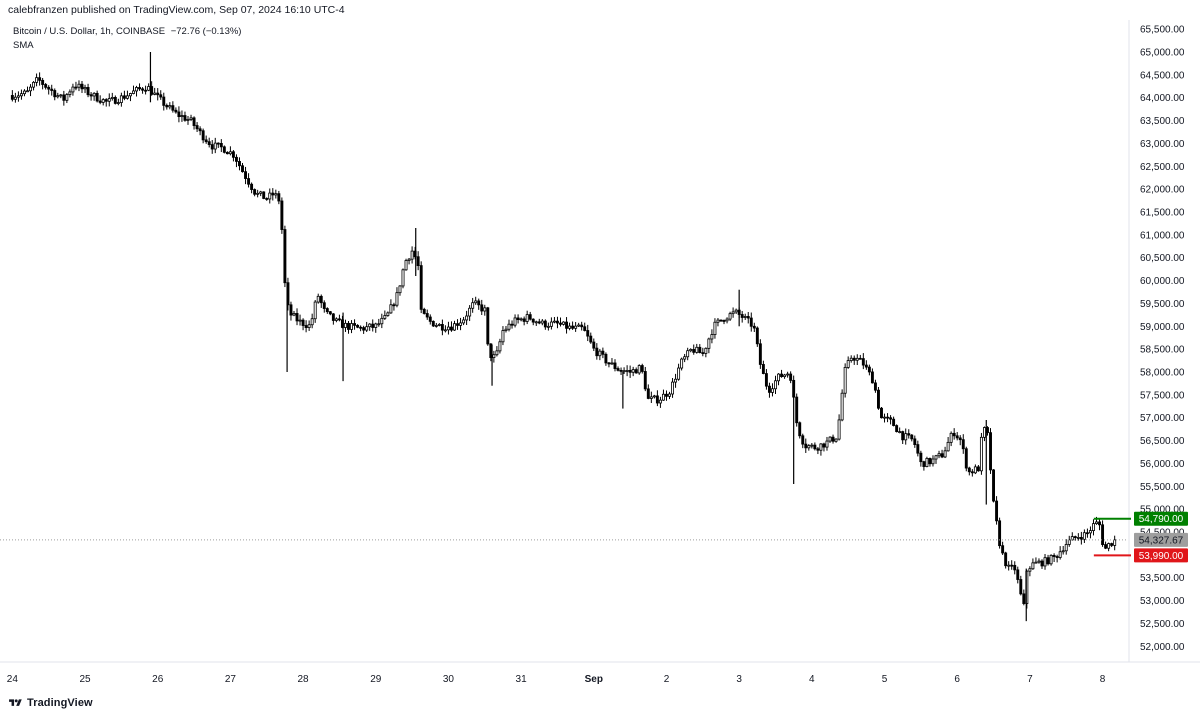 The image size is (1200, 714). I want to click on time-axis: 24 25 26 27 28 29 30 31 Sep 2 3 4 5 6 7 8, so click(556, 679).